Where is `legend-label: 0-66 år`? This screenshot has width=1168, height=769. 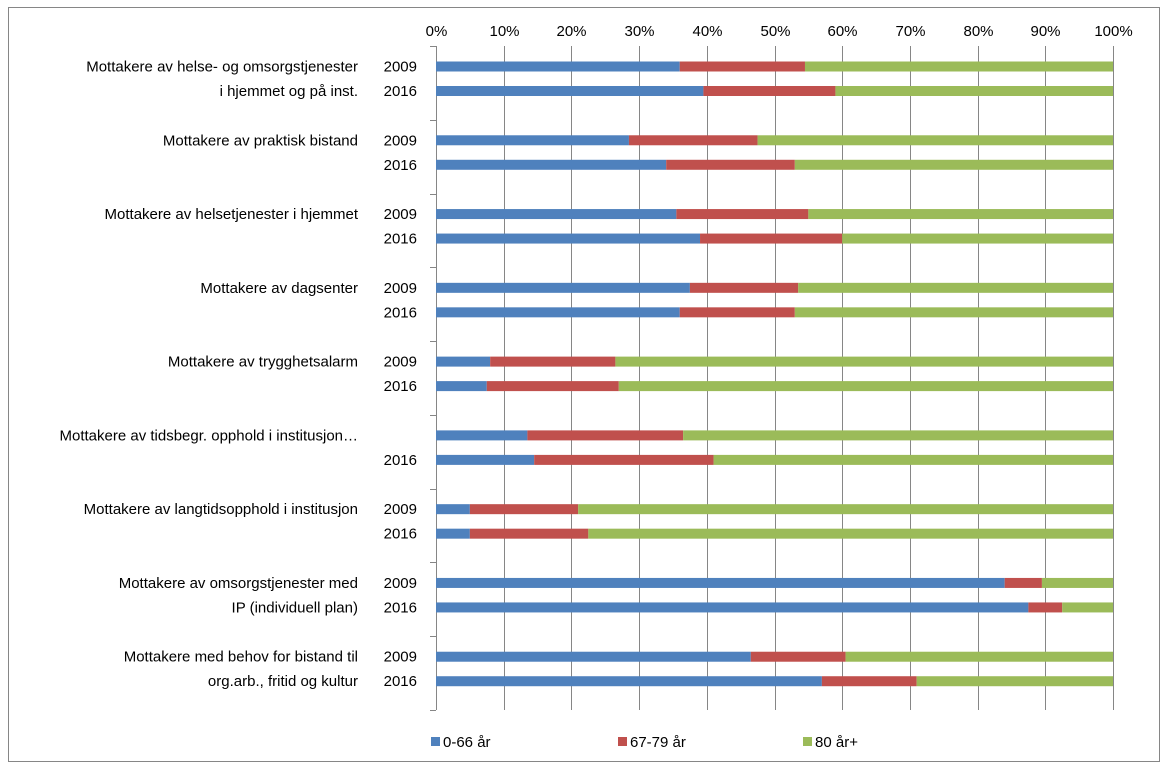 legend-label: 0-66 år is located at coordinates (467, 742).